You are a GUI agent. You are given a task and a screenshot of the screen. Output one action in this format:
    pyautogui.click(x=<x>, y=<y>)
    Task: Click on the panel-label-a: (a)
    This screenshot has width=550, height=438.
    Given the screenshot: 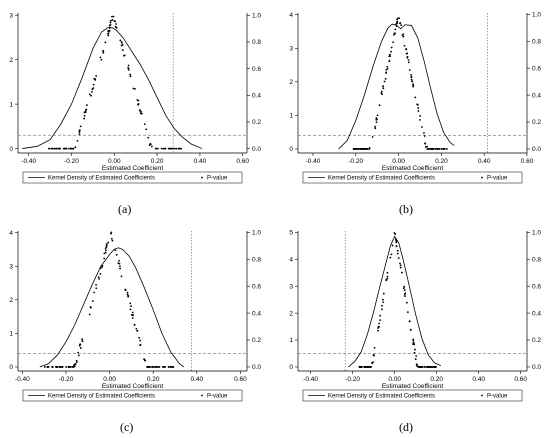 What is the action you would take?
    pyautogui.click(x=125, y=209)
    